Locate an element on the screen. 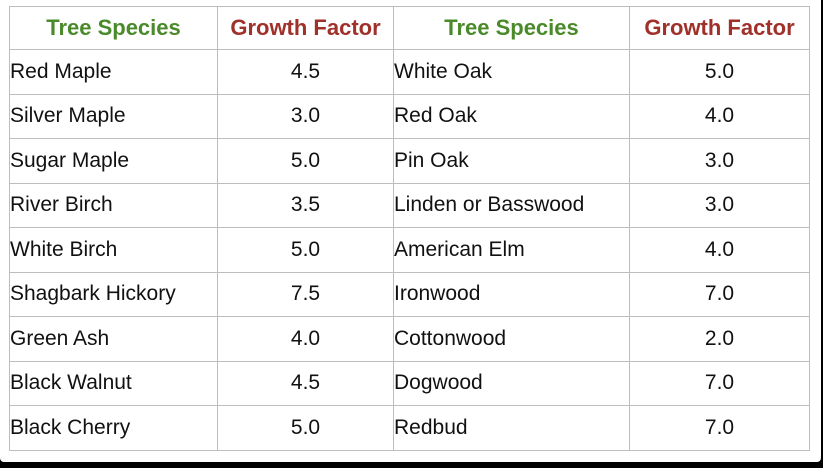 The width and height of the screenshot is (823, 468). table-row: Green Ash 4.0 Cottonwood 2.0 is located at coordinates (409, 339).